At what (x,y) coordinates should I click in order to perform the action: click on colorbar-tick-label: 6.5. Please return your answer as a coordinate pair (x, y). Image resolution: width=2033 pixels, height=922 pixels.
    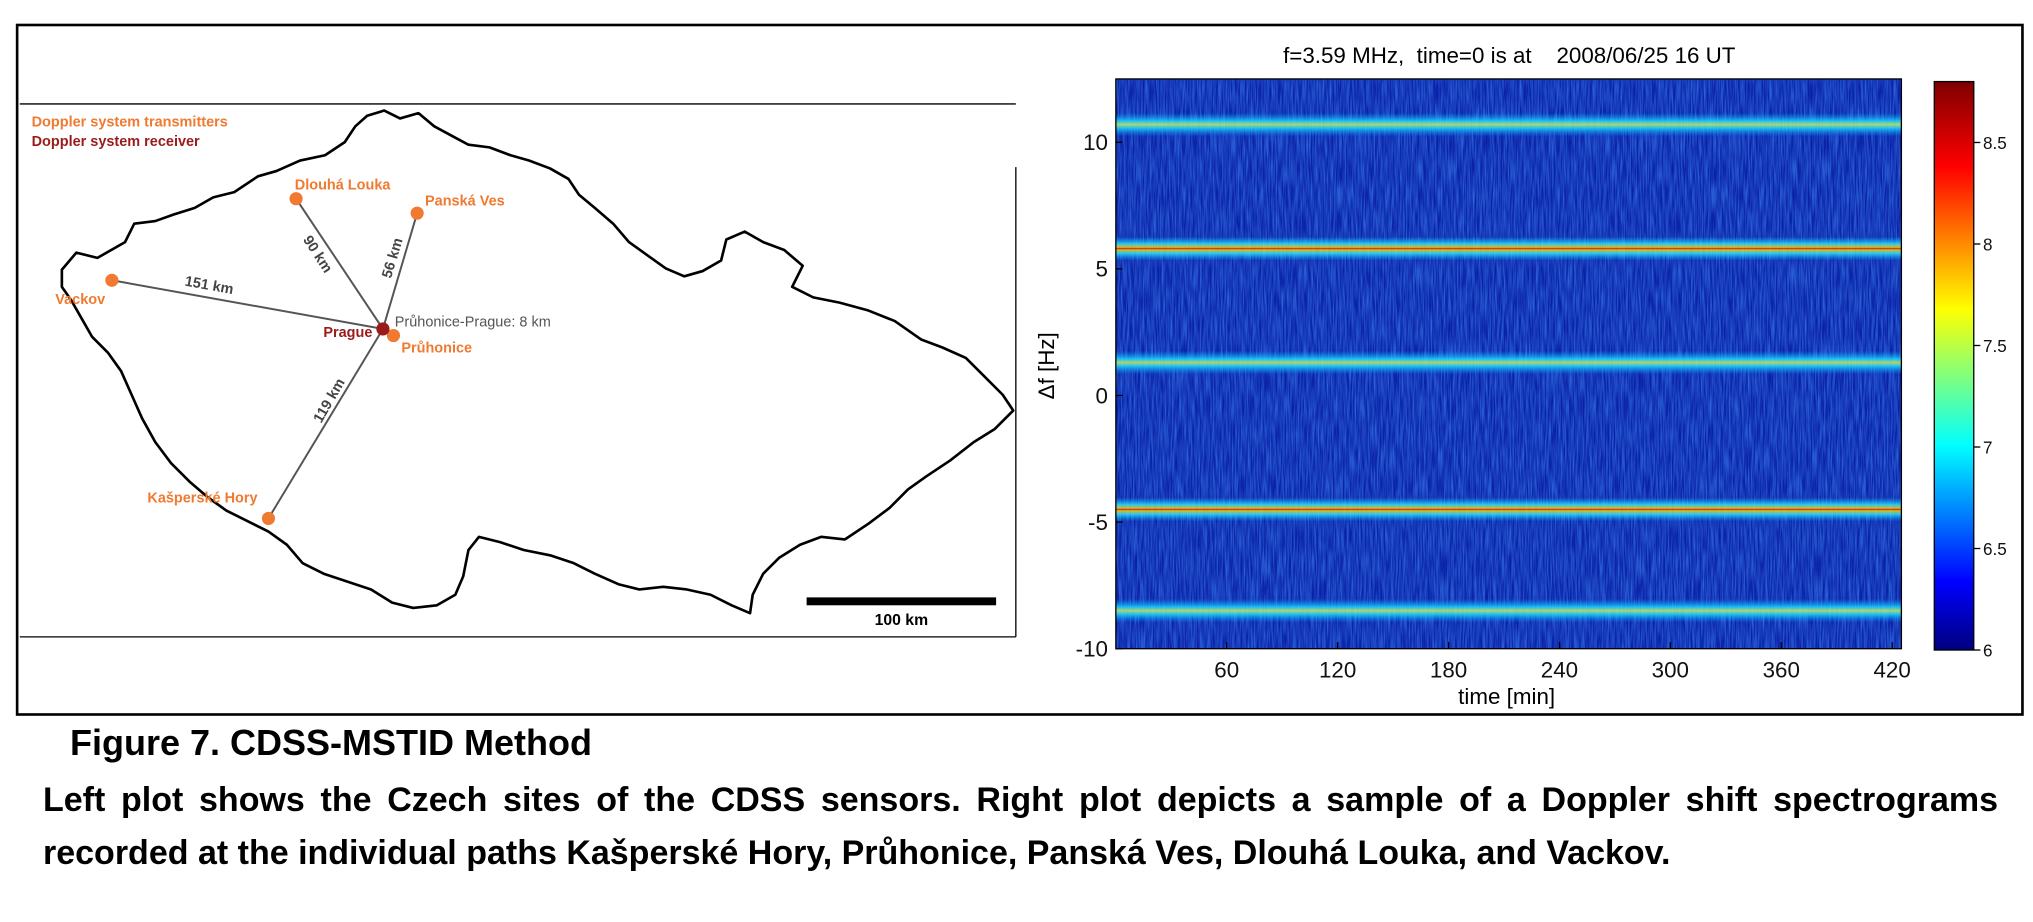
    Looking at the image, I should click on (1995, 549).